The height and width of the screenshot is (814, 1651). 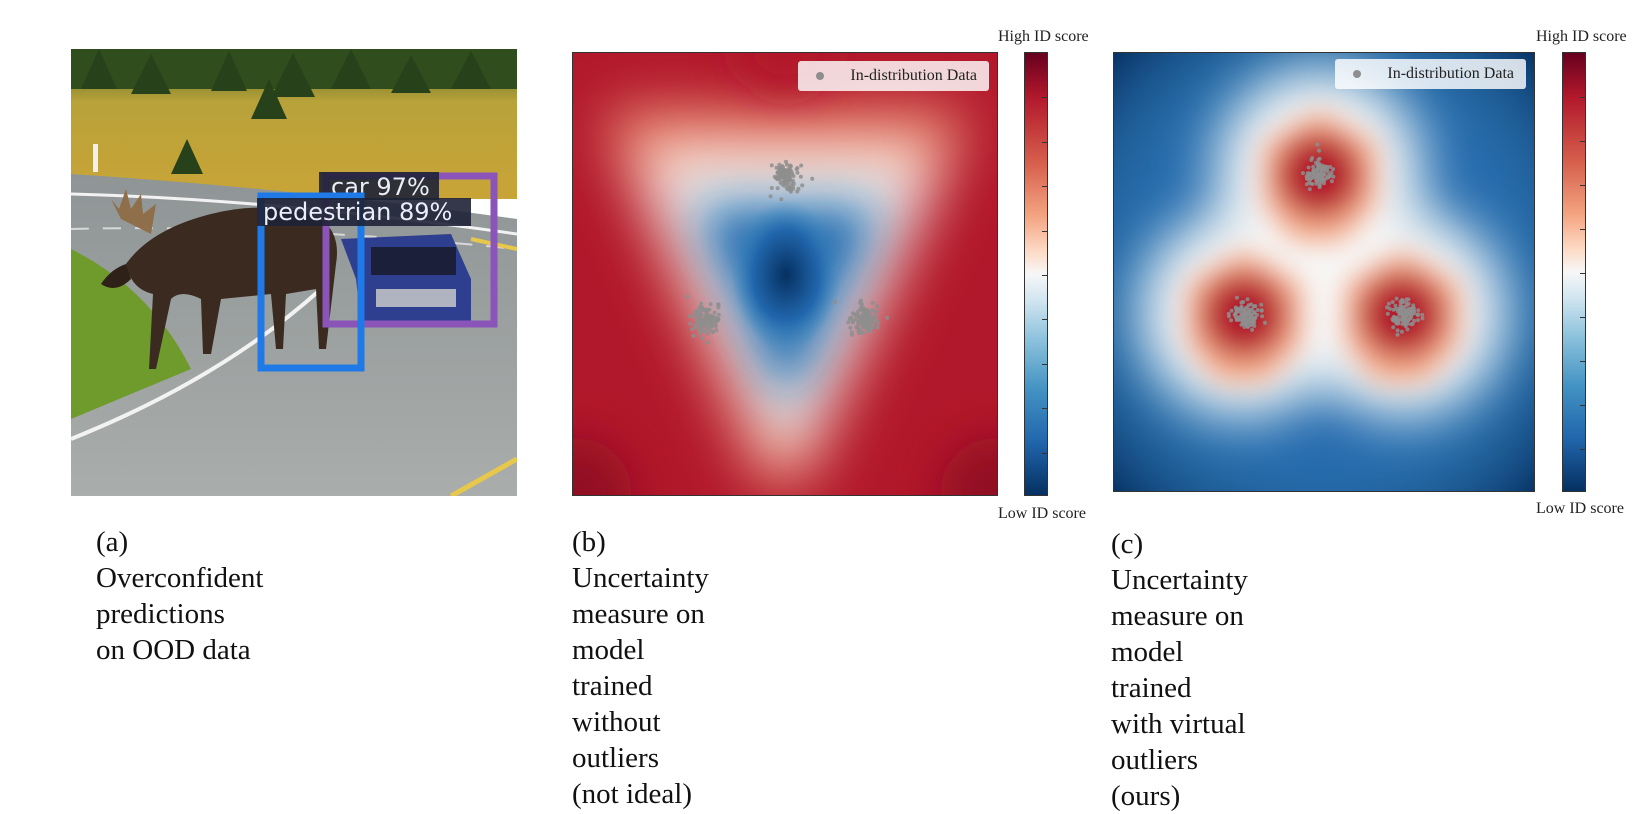 I want to click on legend-b-label: In-distribution Data, so click(x=913, y=75).